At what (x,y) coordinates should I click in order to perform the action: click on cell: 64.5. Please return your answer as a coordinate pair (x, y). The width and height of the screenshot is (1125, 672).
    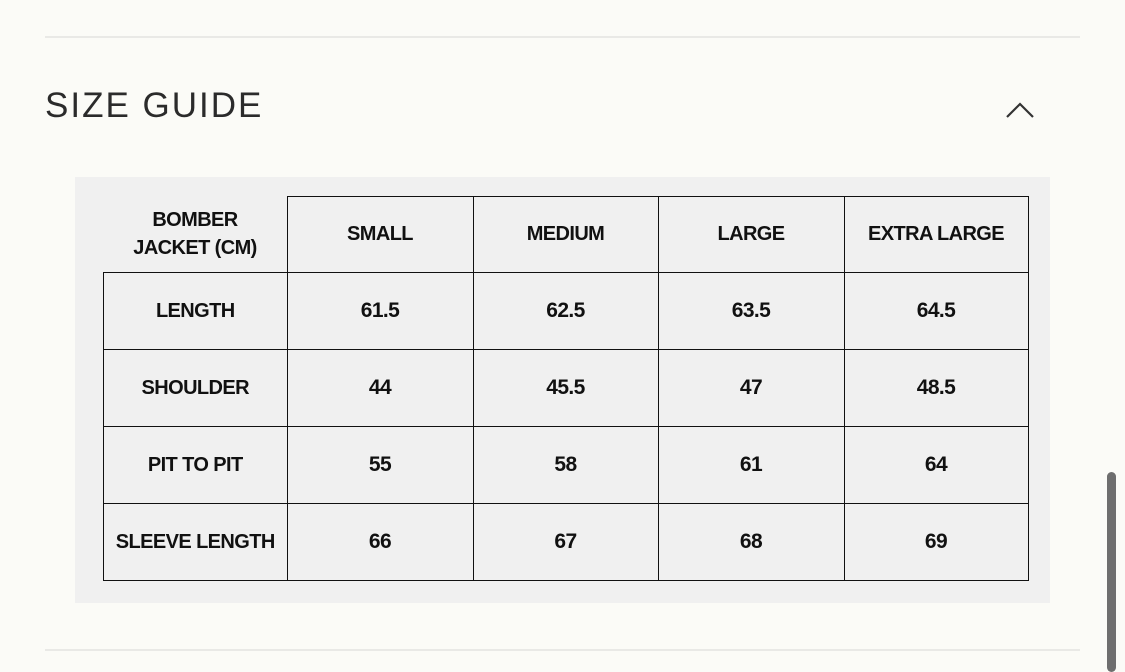
    Looking at the image, I should click on (936, 311).